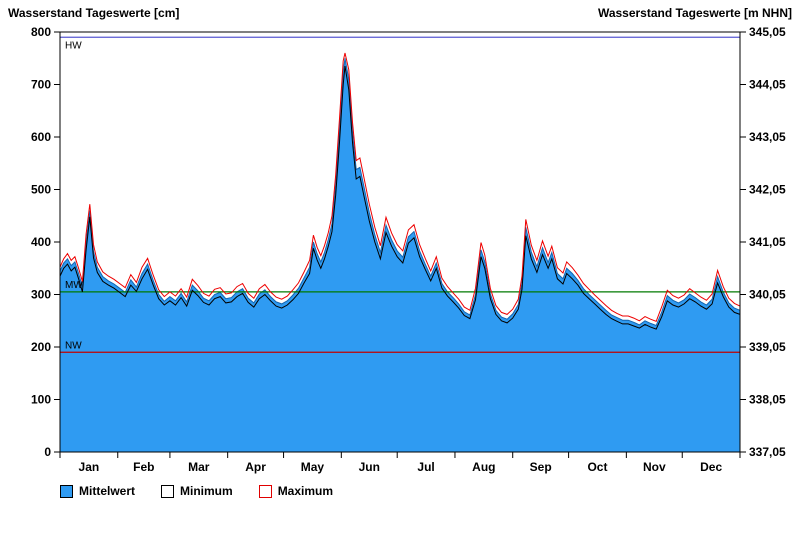 Image resolution: width=800 pixels, height=550 pixels. I want to click on svg-text: 342,05, so click(767, 190).